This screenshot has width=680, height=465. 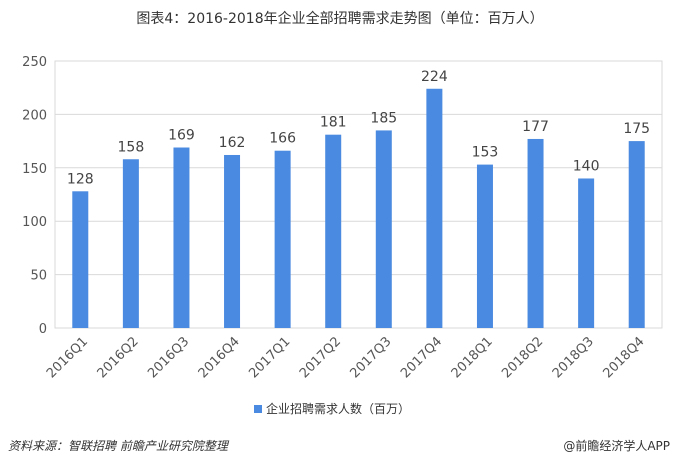 What do you see at coordinates (258, 409) in the screenshot?
I see `legend-swatch` at bounding box center [258, 409].